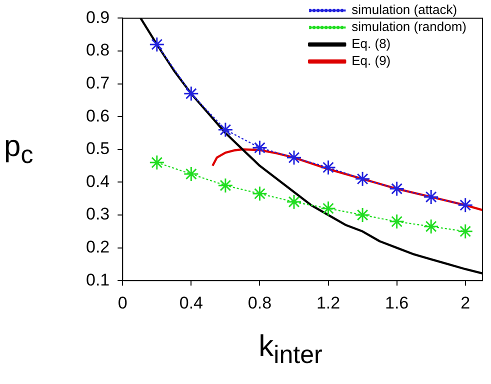 This screenshot has width=491, height=384. What do you see at coordinates (371, 44) in the screenshot?
I see `legend-label: Eq. (8)` at bounding box center [371, 44].